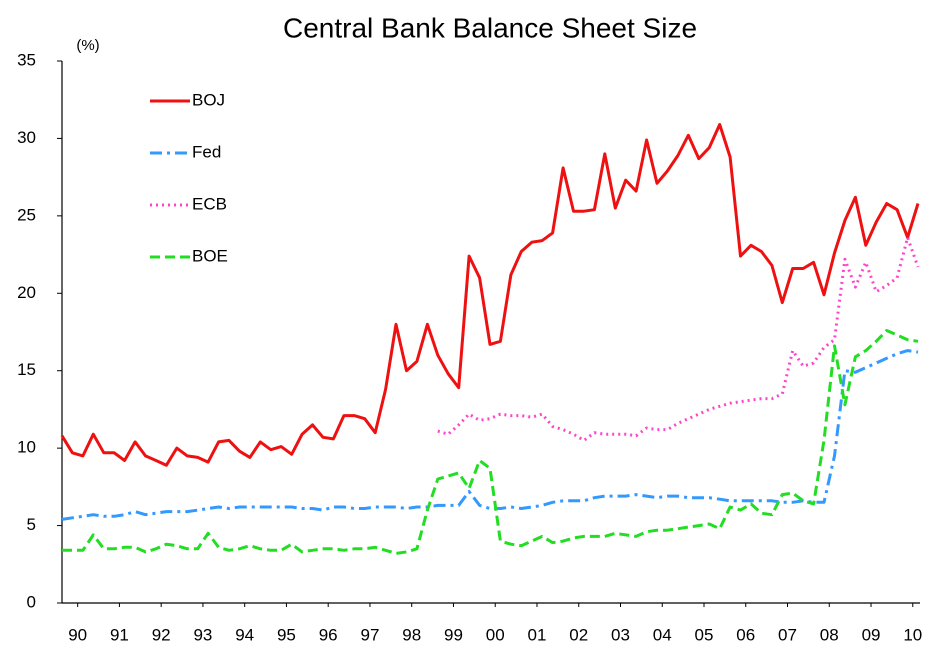 The width and height of the screenshot is (925, 655). I want to click on x-tick-label: 90, so click(77, 634).